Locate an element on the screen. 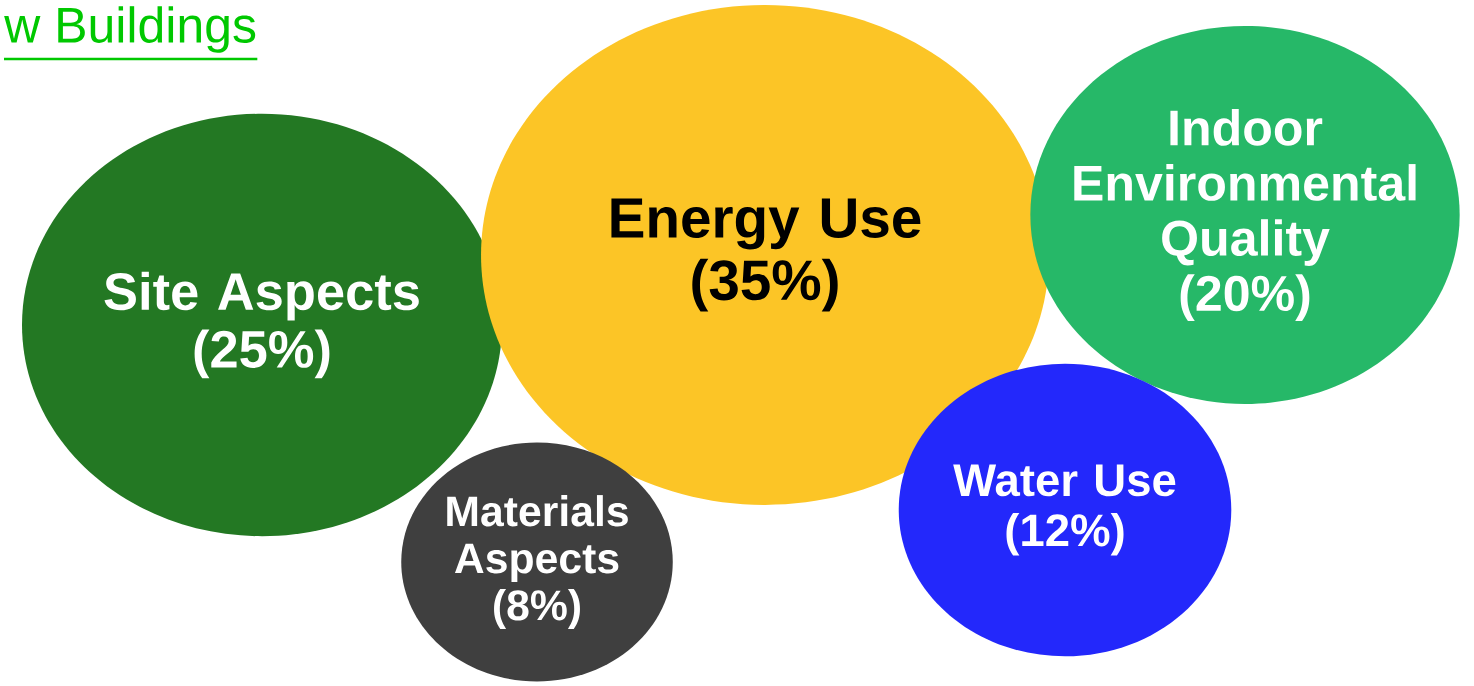 The height and width of the screenshot is (686, 1474). data-label: (35%) is located at coordinates (765, 285).